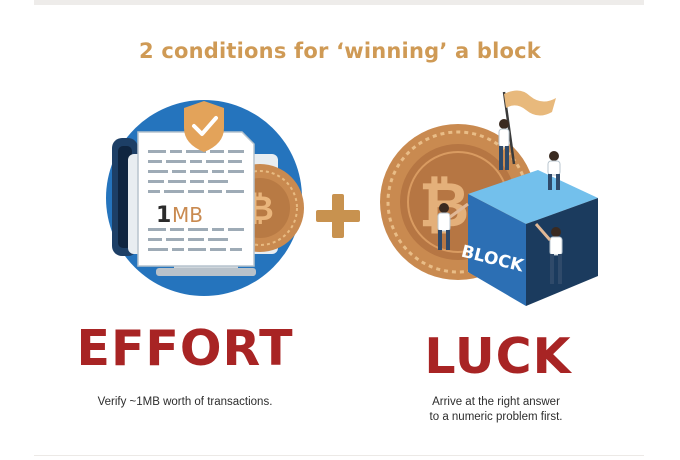 This screenshot has width=680, height=460. I want to click on effort-illustration: ₿ 1 MB, so click(205, 198).